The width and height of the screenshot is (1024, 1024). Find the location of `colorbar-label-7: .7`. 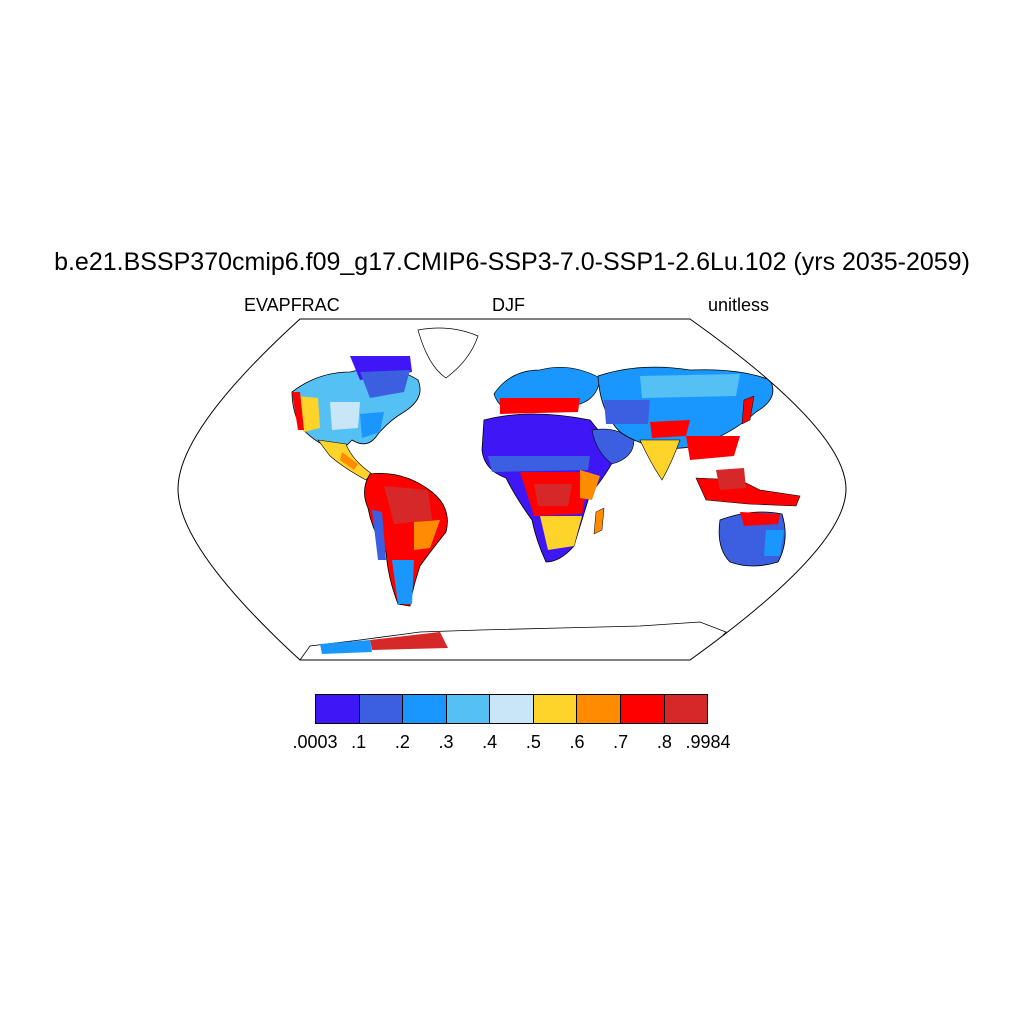

colorbar-label-7: .7 is located at coordinates (621, 742).